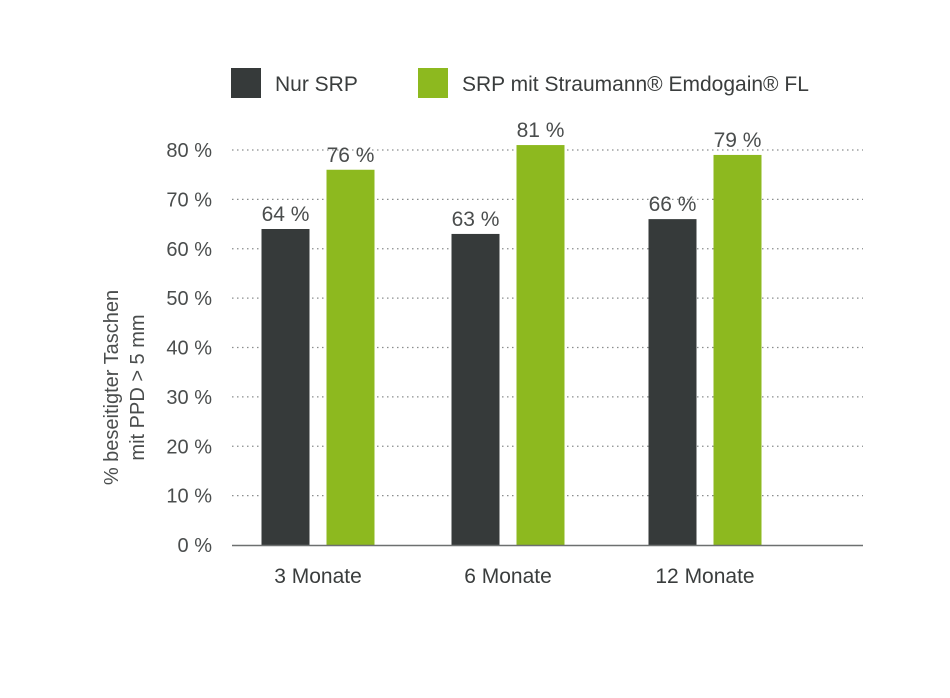  What do you see at coordinates (189, 151) in the screenshot?
I see `y-tick-label: 80 %` at bounding box center [189, 151].